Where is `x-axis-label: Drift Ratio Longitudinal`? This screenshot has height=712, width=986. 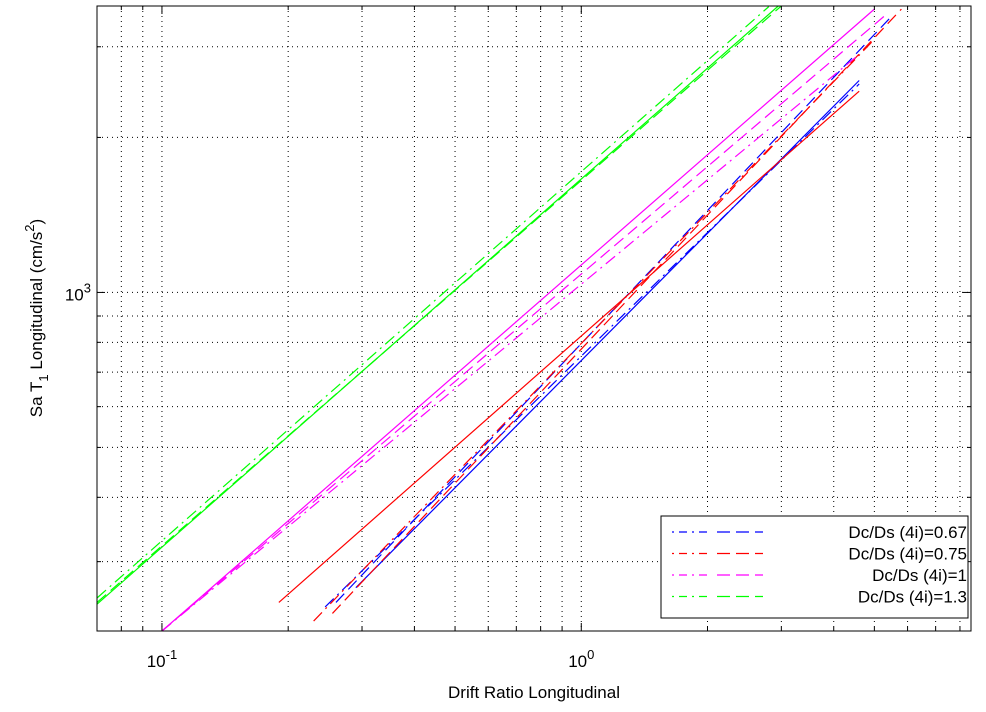 x-axis-label: Drift Ratio Longitudinal is located at coordinates (534, 692).